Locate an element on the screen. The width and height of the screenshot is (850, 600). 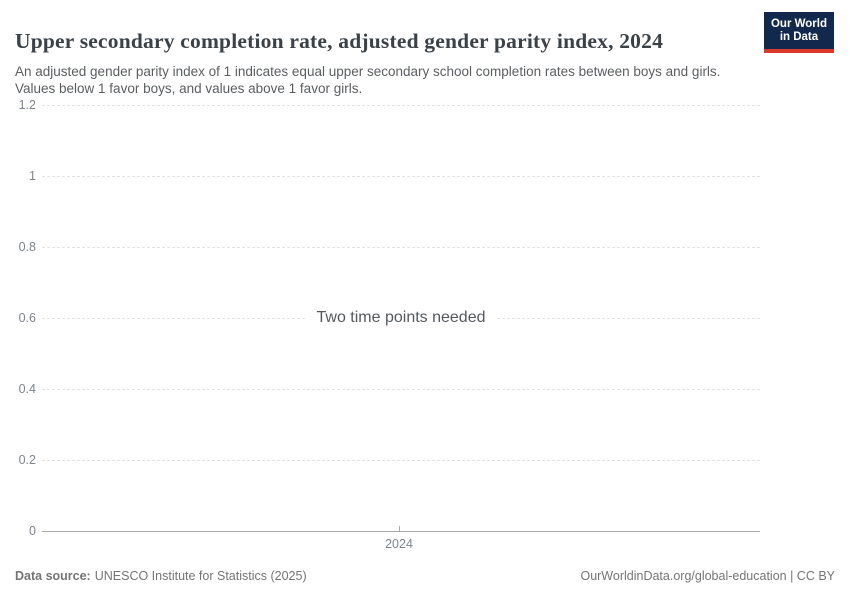
y-axis-tick-label: 0 is located at coordinates (32, 531).